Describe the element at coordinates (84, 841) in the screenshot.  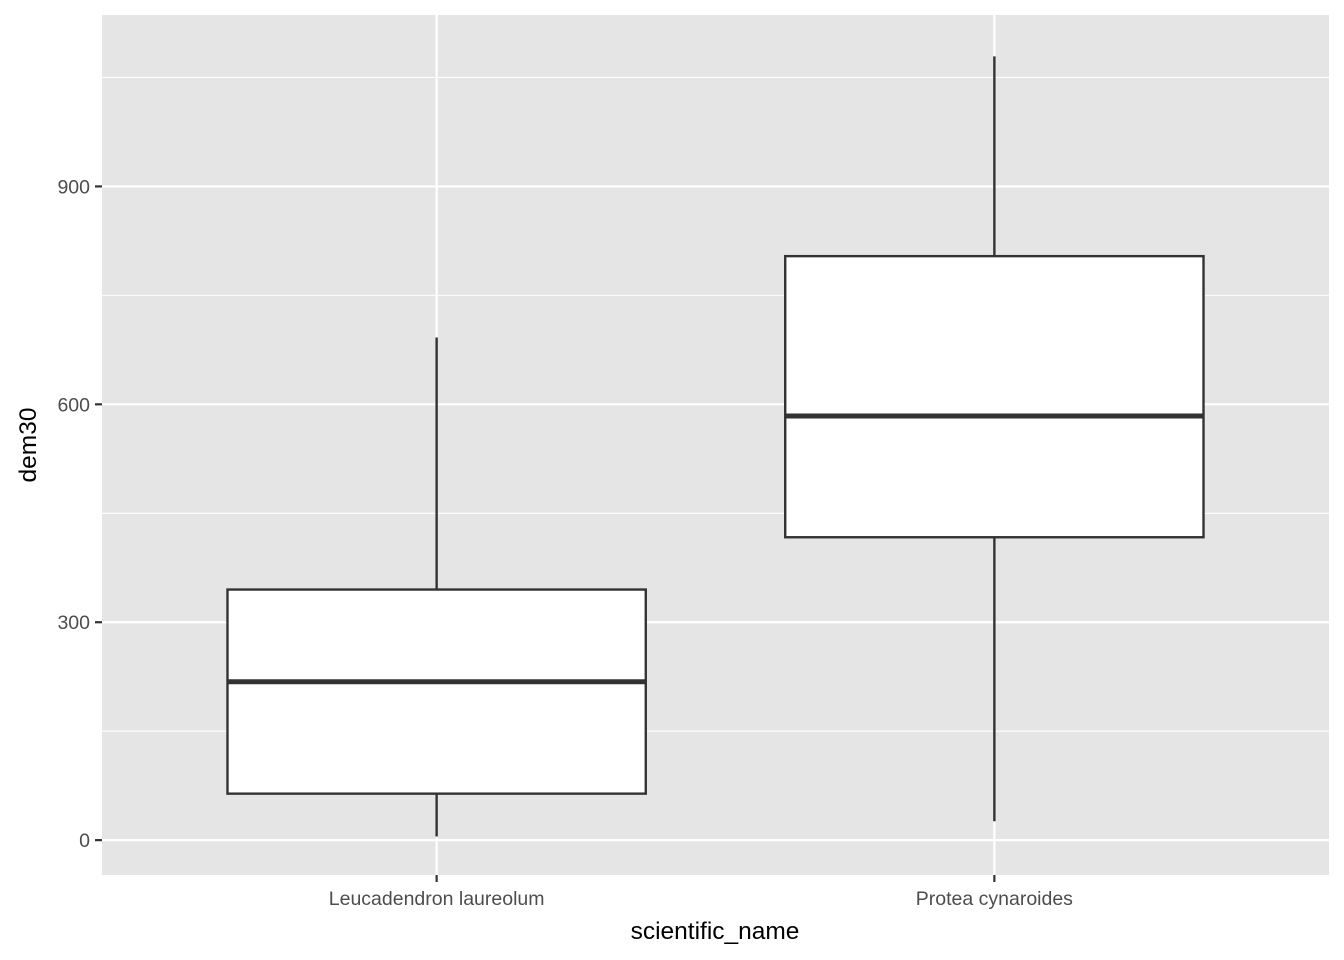
I see `y-tick-label: 0` at that location.